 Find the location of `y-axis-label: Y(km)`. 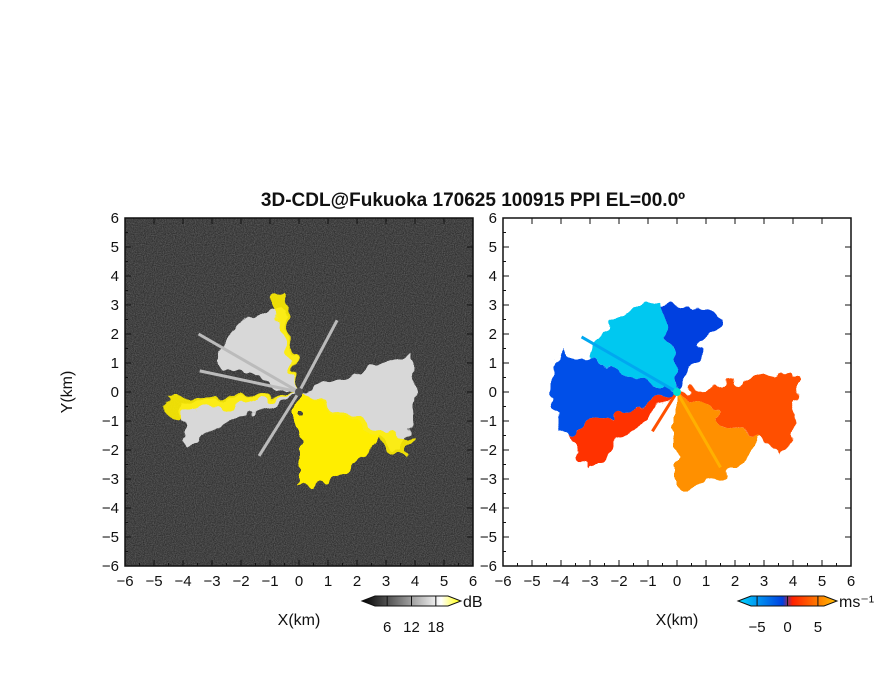

y-axis-label: Y(km) is located at coordinates (67, 392).